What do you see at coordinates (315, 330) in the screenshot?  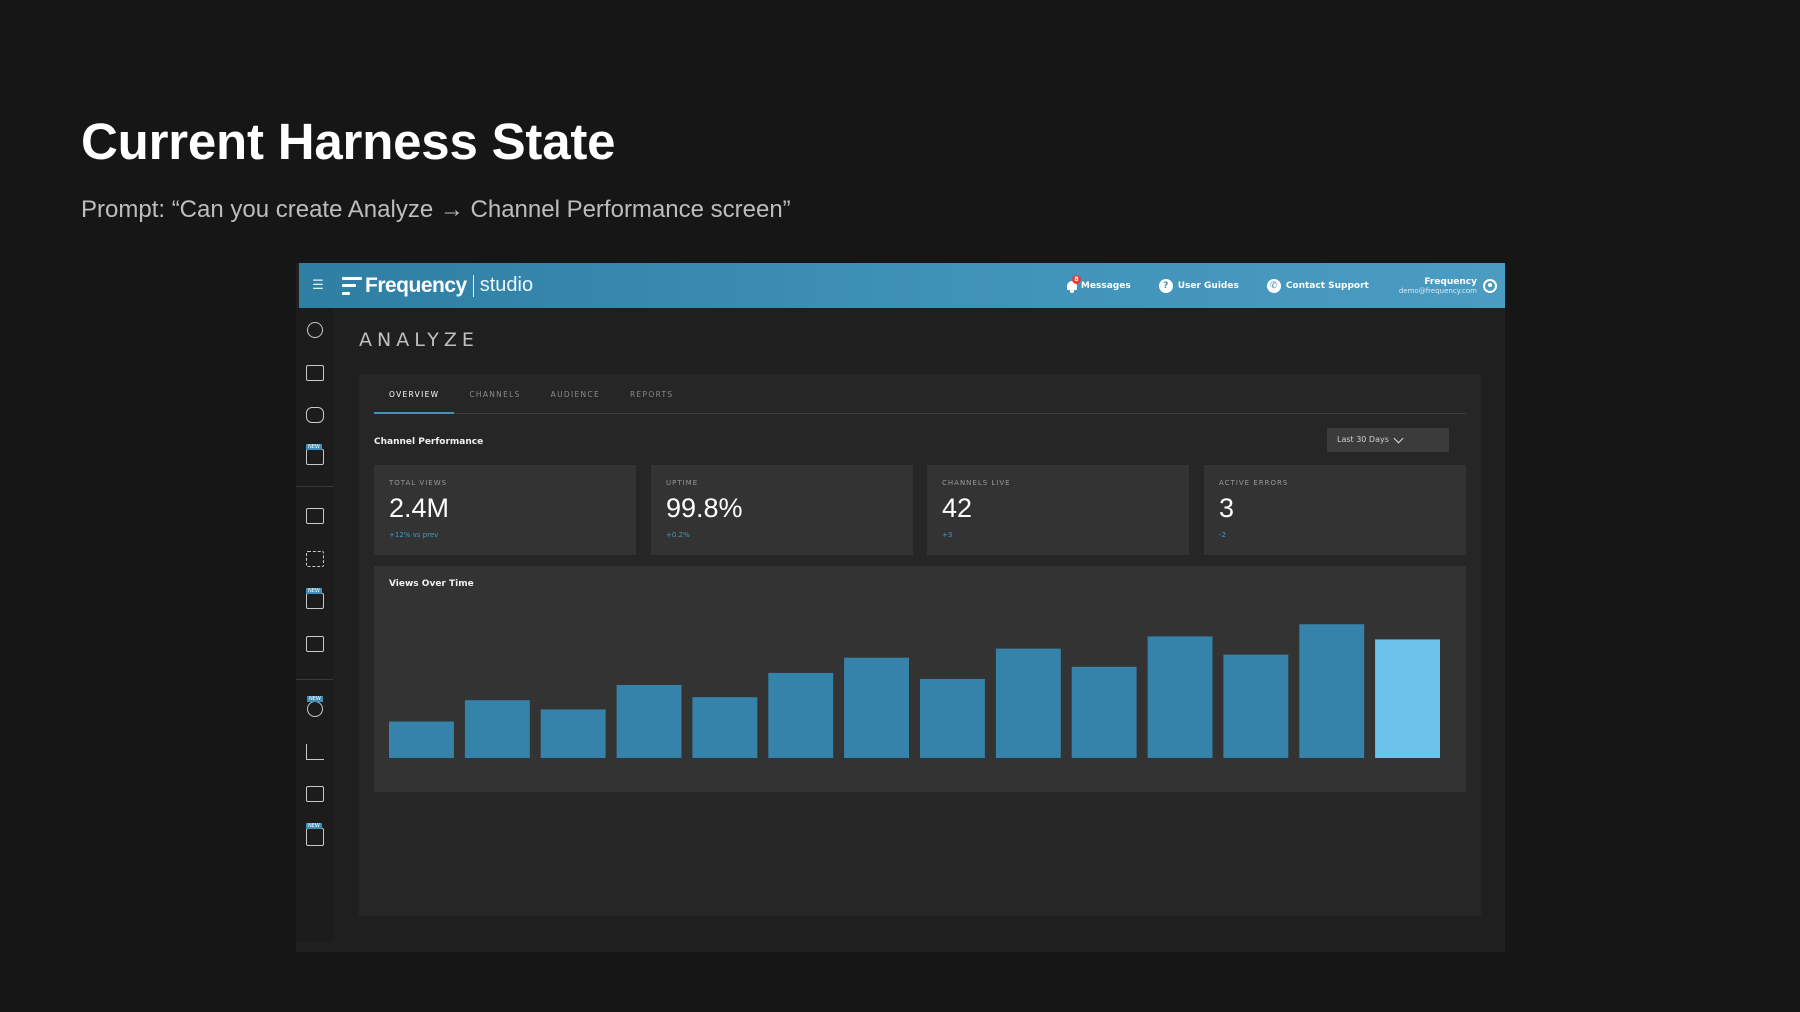 I see `dashboard-icon` at bounding box center [315, 330].